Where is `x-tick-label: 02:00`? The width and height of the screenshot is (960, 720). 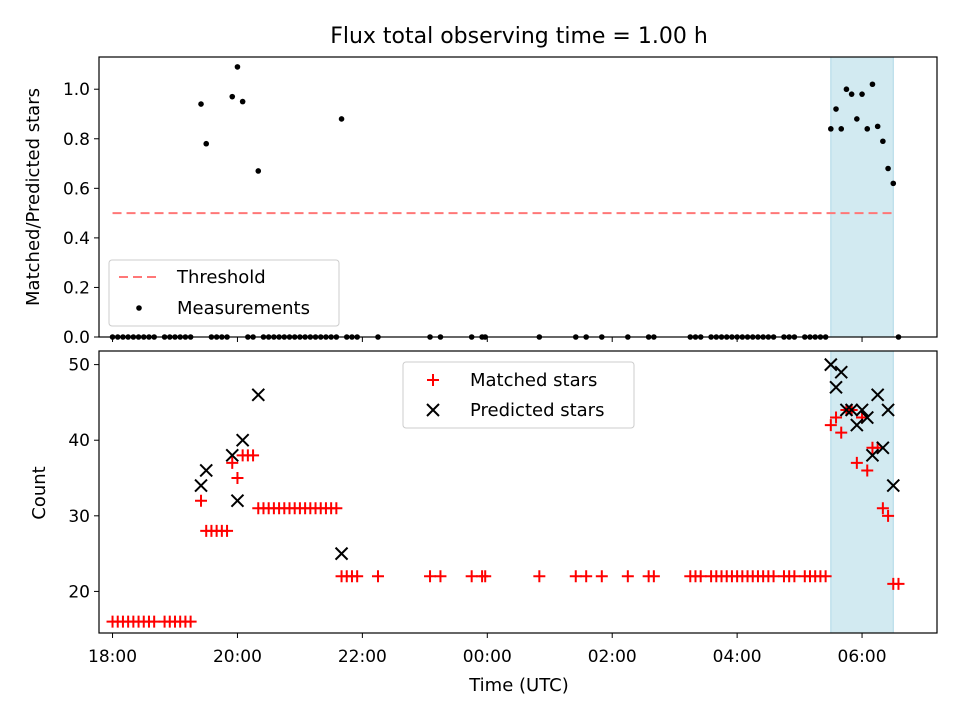 x-tick-label: 02:00 is located at coordinates (612, 657).